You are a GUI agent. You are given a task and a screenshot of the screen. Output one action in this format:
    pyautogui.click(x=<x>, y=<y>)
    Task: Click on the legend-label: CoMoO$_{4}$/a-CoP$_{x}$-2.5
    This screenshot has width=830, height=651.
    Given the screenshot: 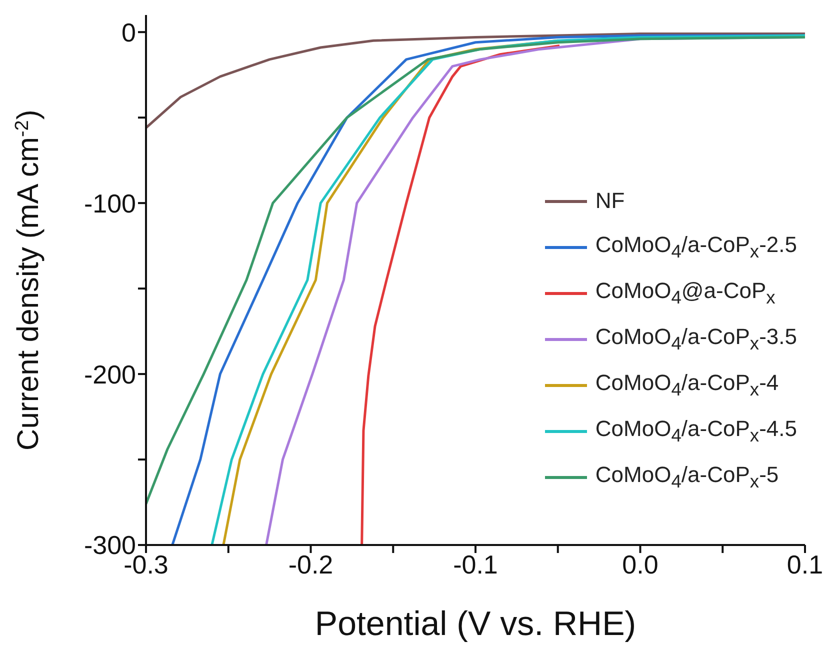 What is the action you would take?
    pyautogui.click(x=696, y=247)
    